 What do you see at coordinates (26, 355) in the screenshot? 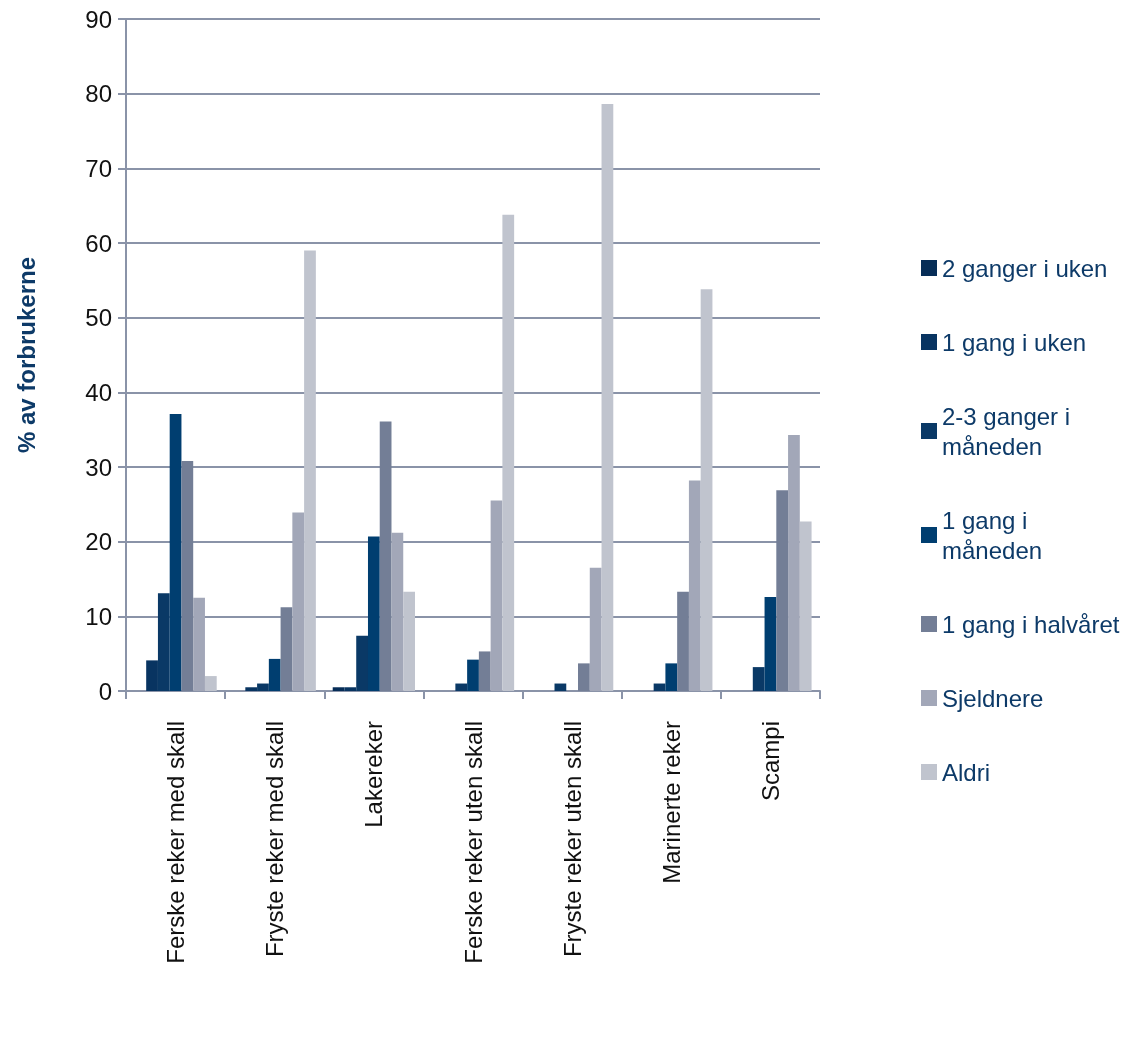
I see `y-axis-title: % av forbrukerne` at bounding box center [26, 355].